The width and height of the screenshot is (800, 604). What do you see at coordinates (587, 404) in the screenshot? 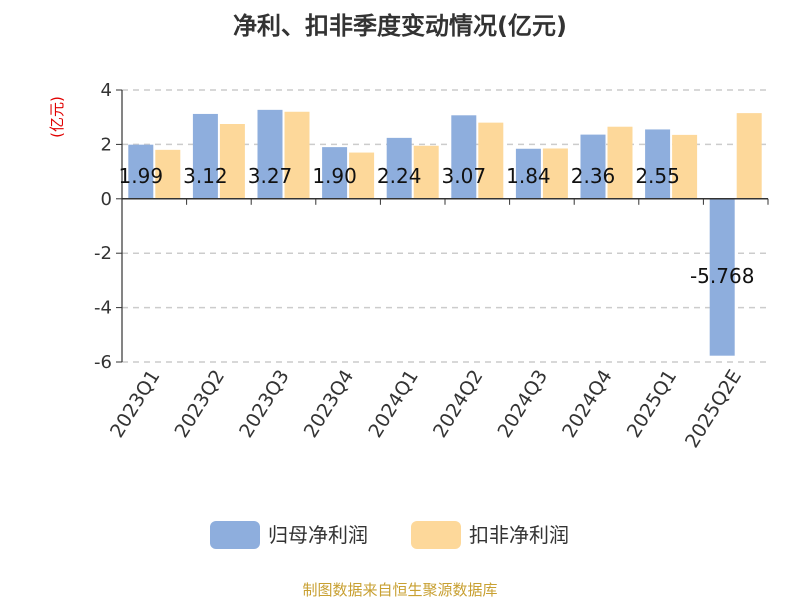
I see `x-tick-label: 2024Q4` at bounding box center [587, 404].